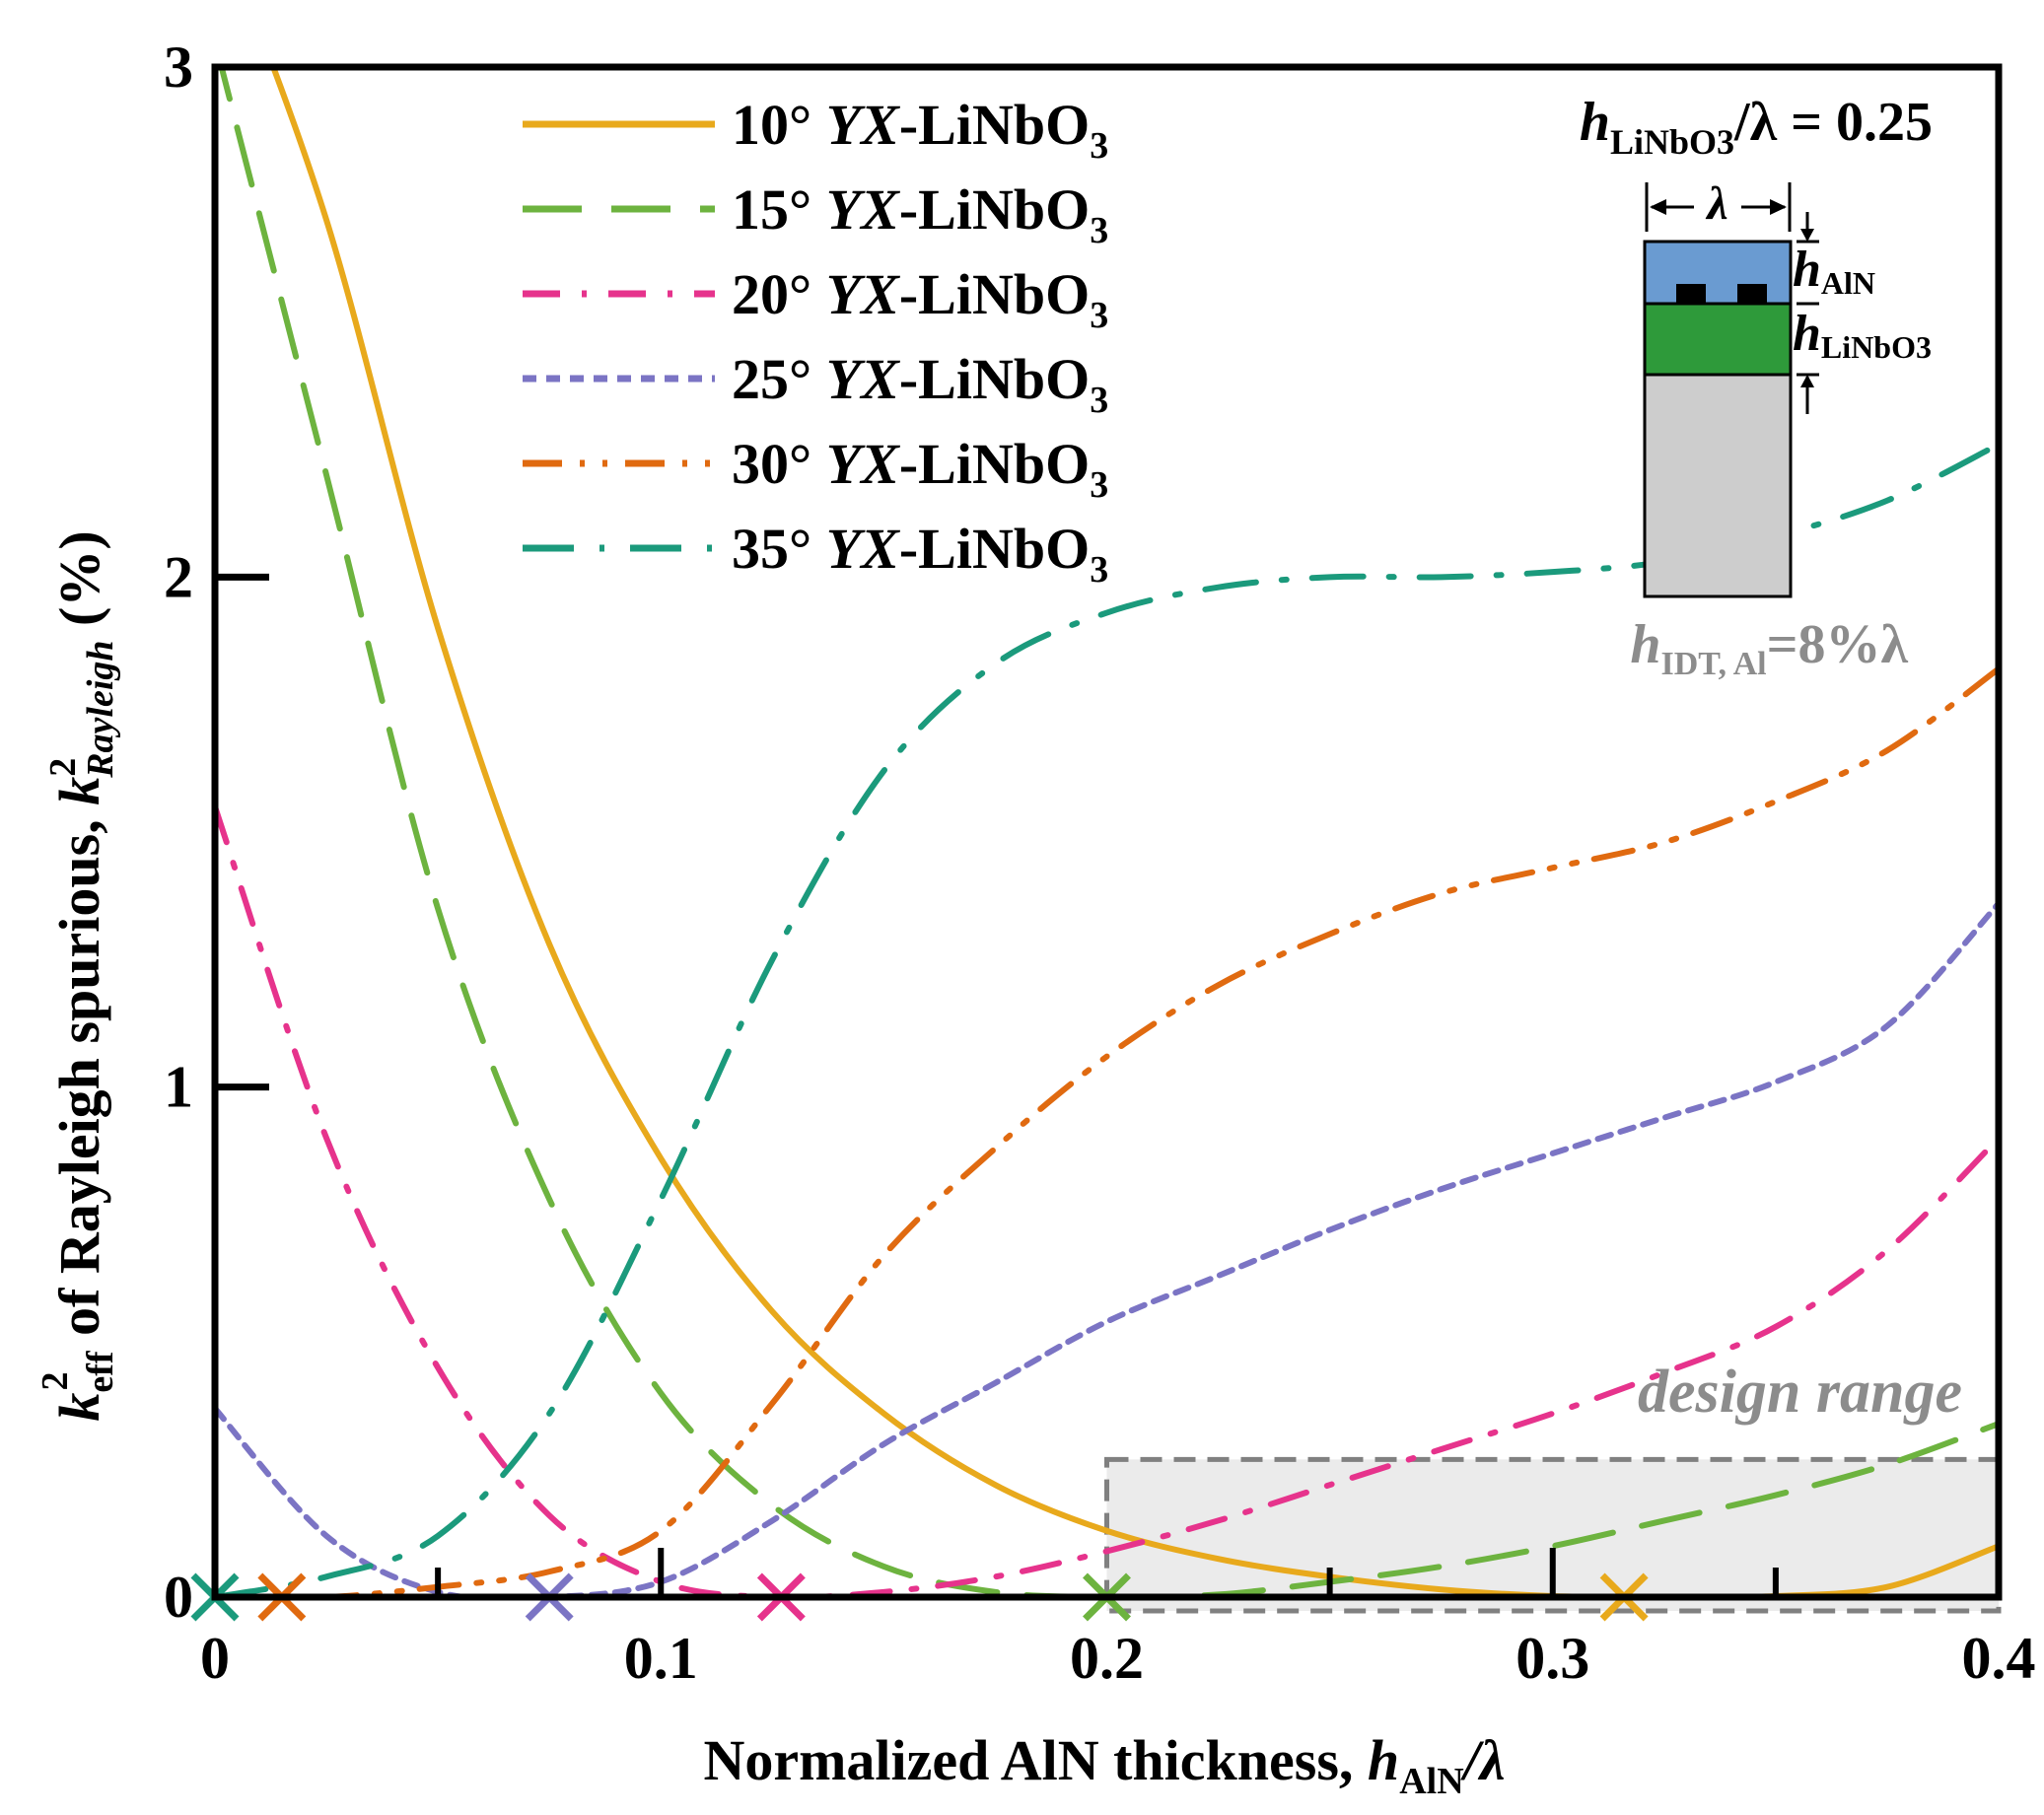 Image resolution: width=2044 pixels, height=1815 pixels. What do you see at coordinates (1718, 339) in the screenshot?
I see `inset-linbo3-layer` at bounding box center [1718, 339].